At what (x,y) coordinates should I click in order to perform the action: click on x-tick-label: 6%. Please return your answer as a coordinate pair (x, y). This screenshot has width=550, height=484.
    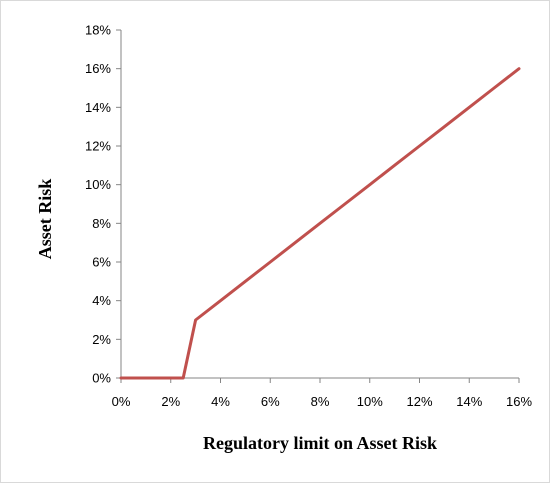
    Looking at the image, I should click on (270, 401).